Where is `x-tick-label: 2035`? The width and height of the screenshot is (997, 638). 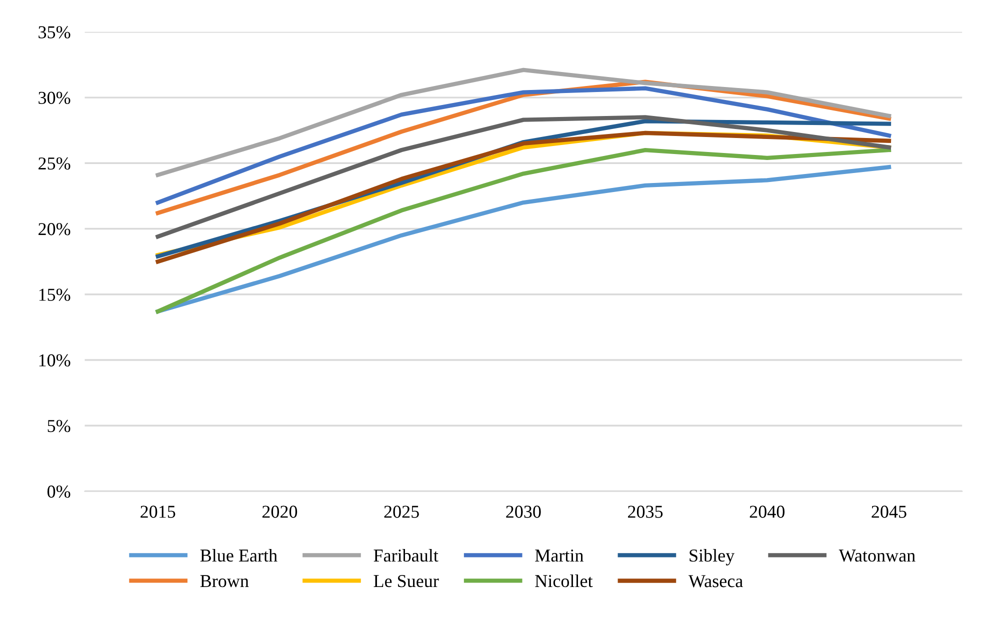 x-tick-label: 2035 is located at coordinates (645, 512).